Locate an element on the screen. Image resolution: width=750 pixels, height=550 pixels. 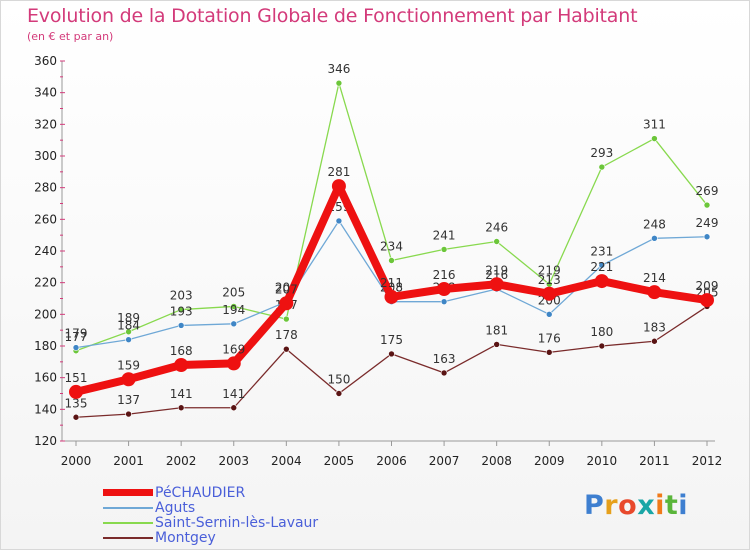
data-label: 281 is located at coordinates (338, 172).